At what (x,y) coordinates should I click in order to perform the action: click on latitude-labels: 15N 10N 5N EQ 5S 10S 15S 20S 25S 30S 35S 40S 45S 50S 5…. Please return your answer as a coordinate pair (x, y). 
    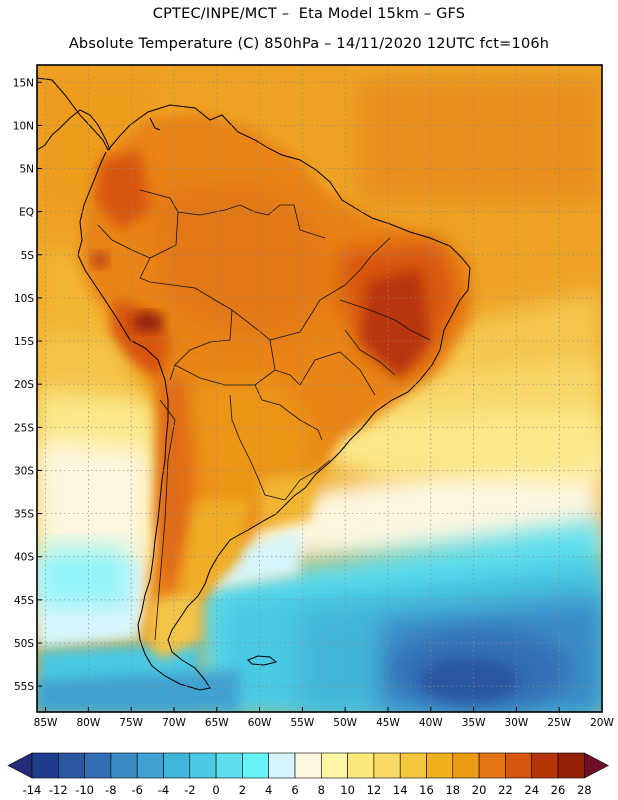
    Looking at the image, I should click on (27, 385).